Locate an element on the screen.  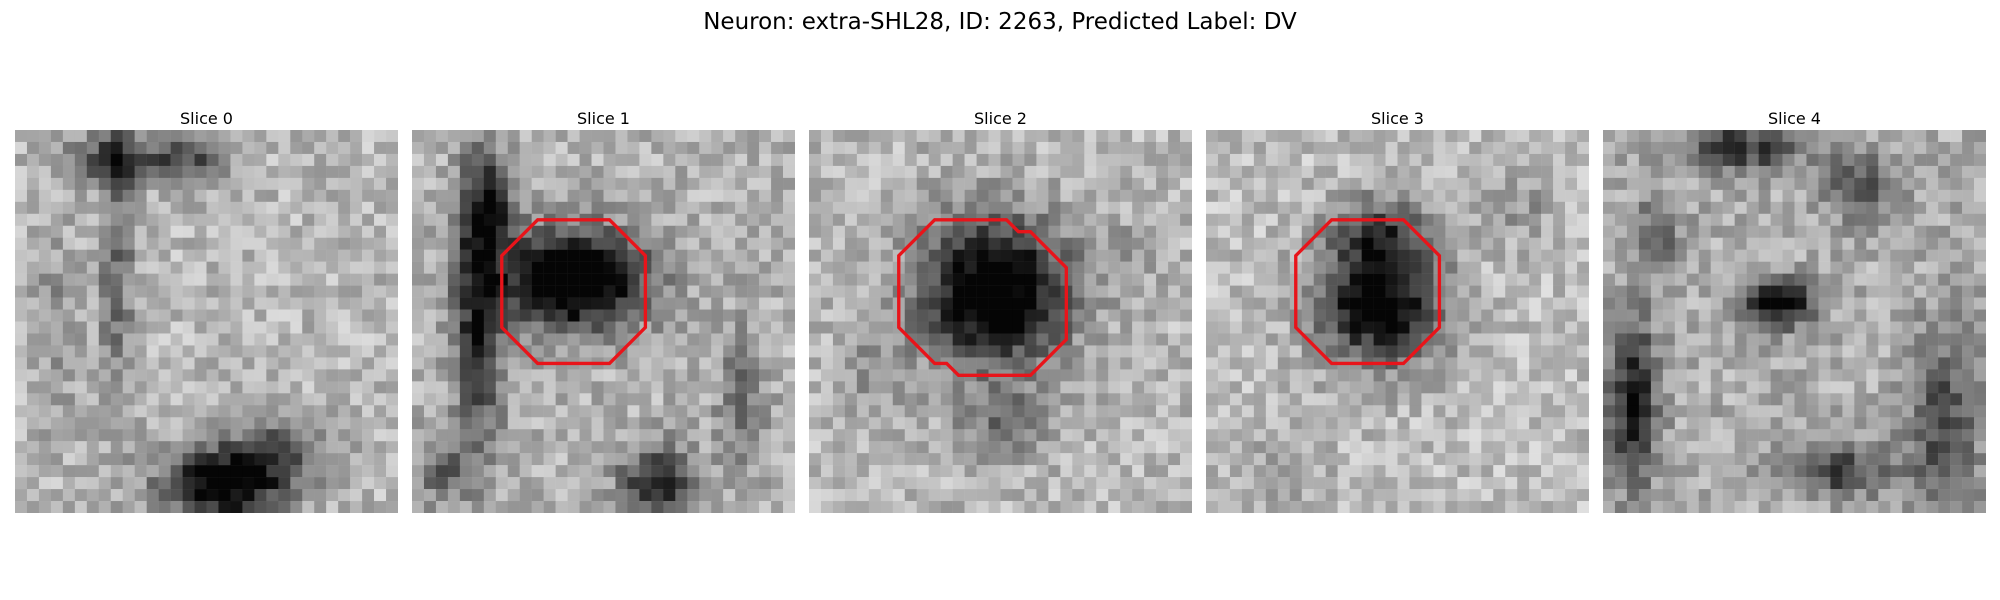
slice-panel-3: Slice 3 is located at coordinates (1397, 310).